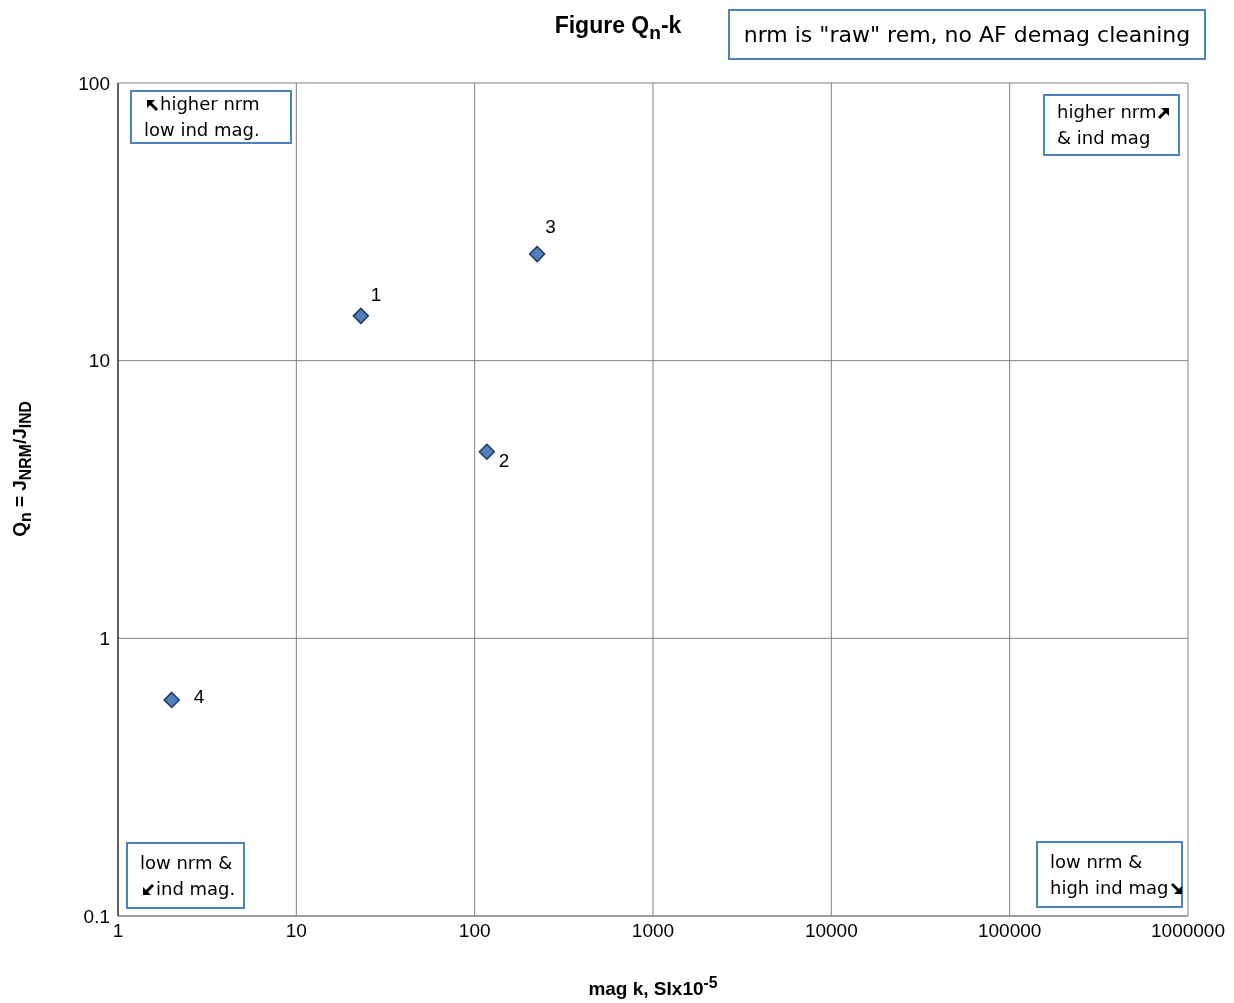 The image size is (1234, 1003). Describe the element at coordinates (99, 361) in the screenshot. I see `y-tick-label: 10` at that location.